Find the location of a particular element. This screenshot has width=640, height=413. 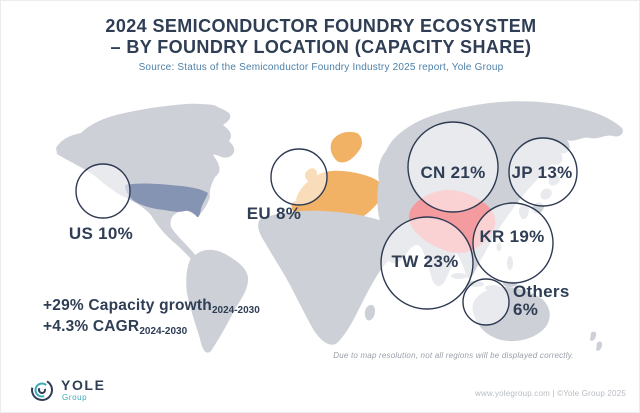

bubble-others is located at coordinates (486, 302).